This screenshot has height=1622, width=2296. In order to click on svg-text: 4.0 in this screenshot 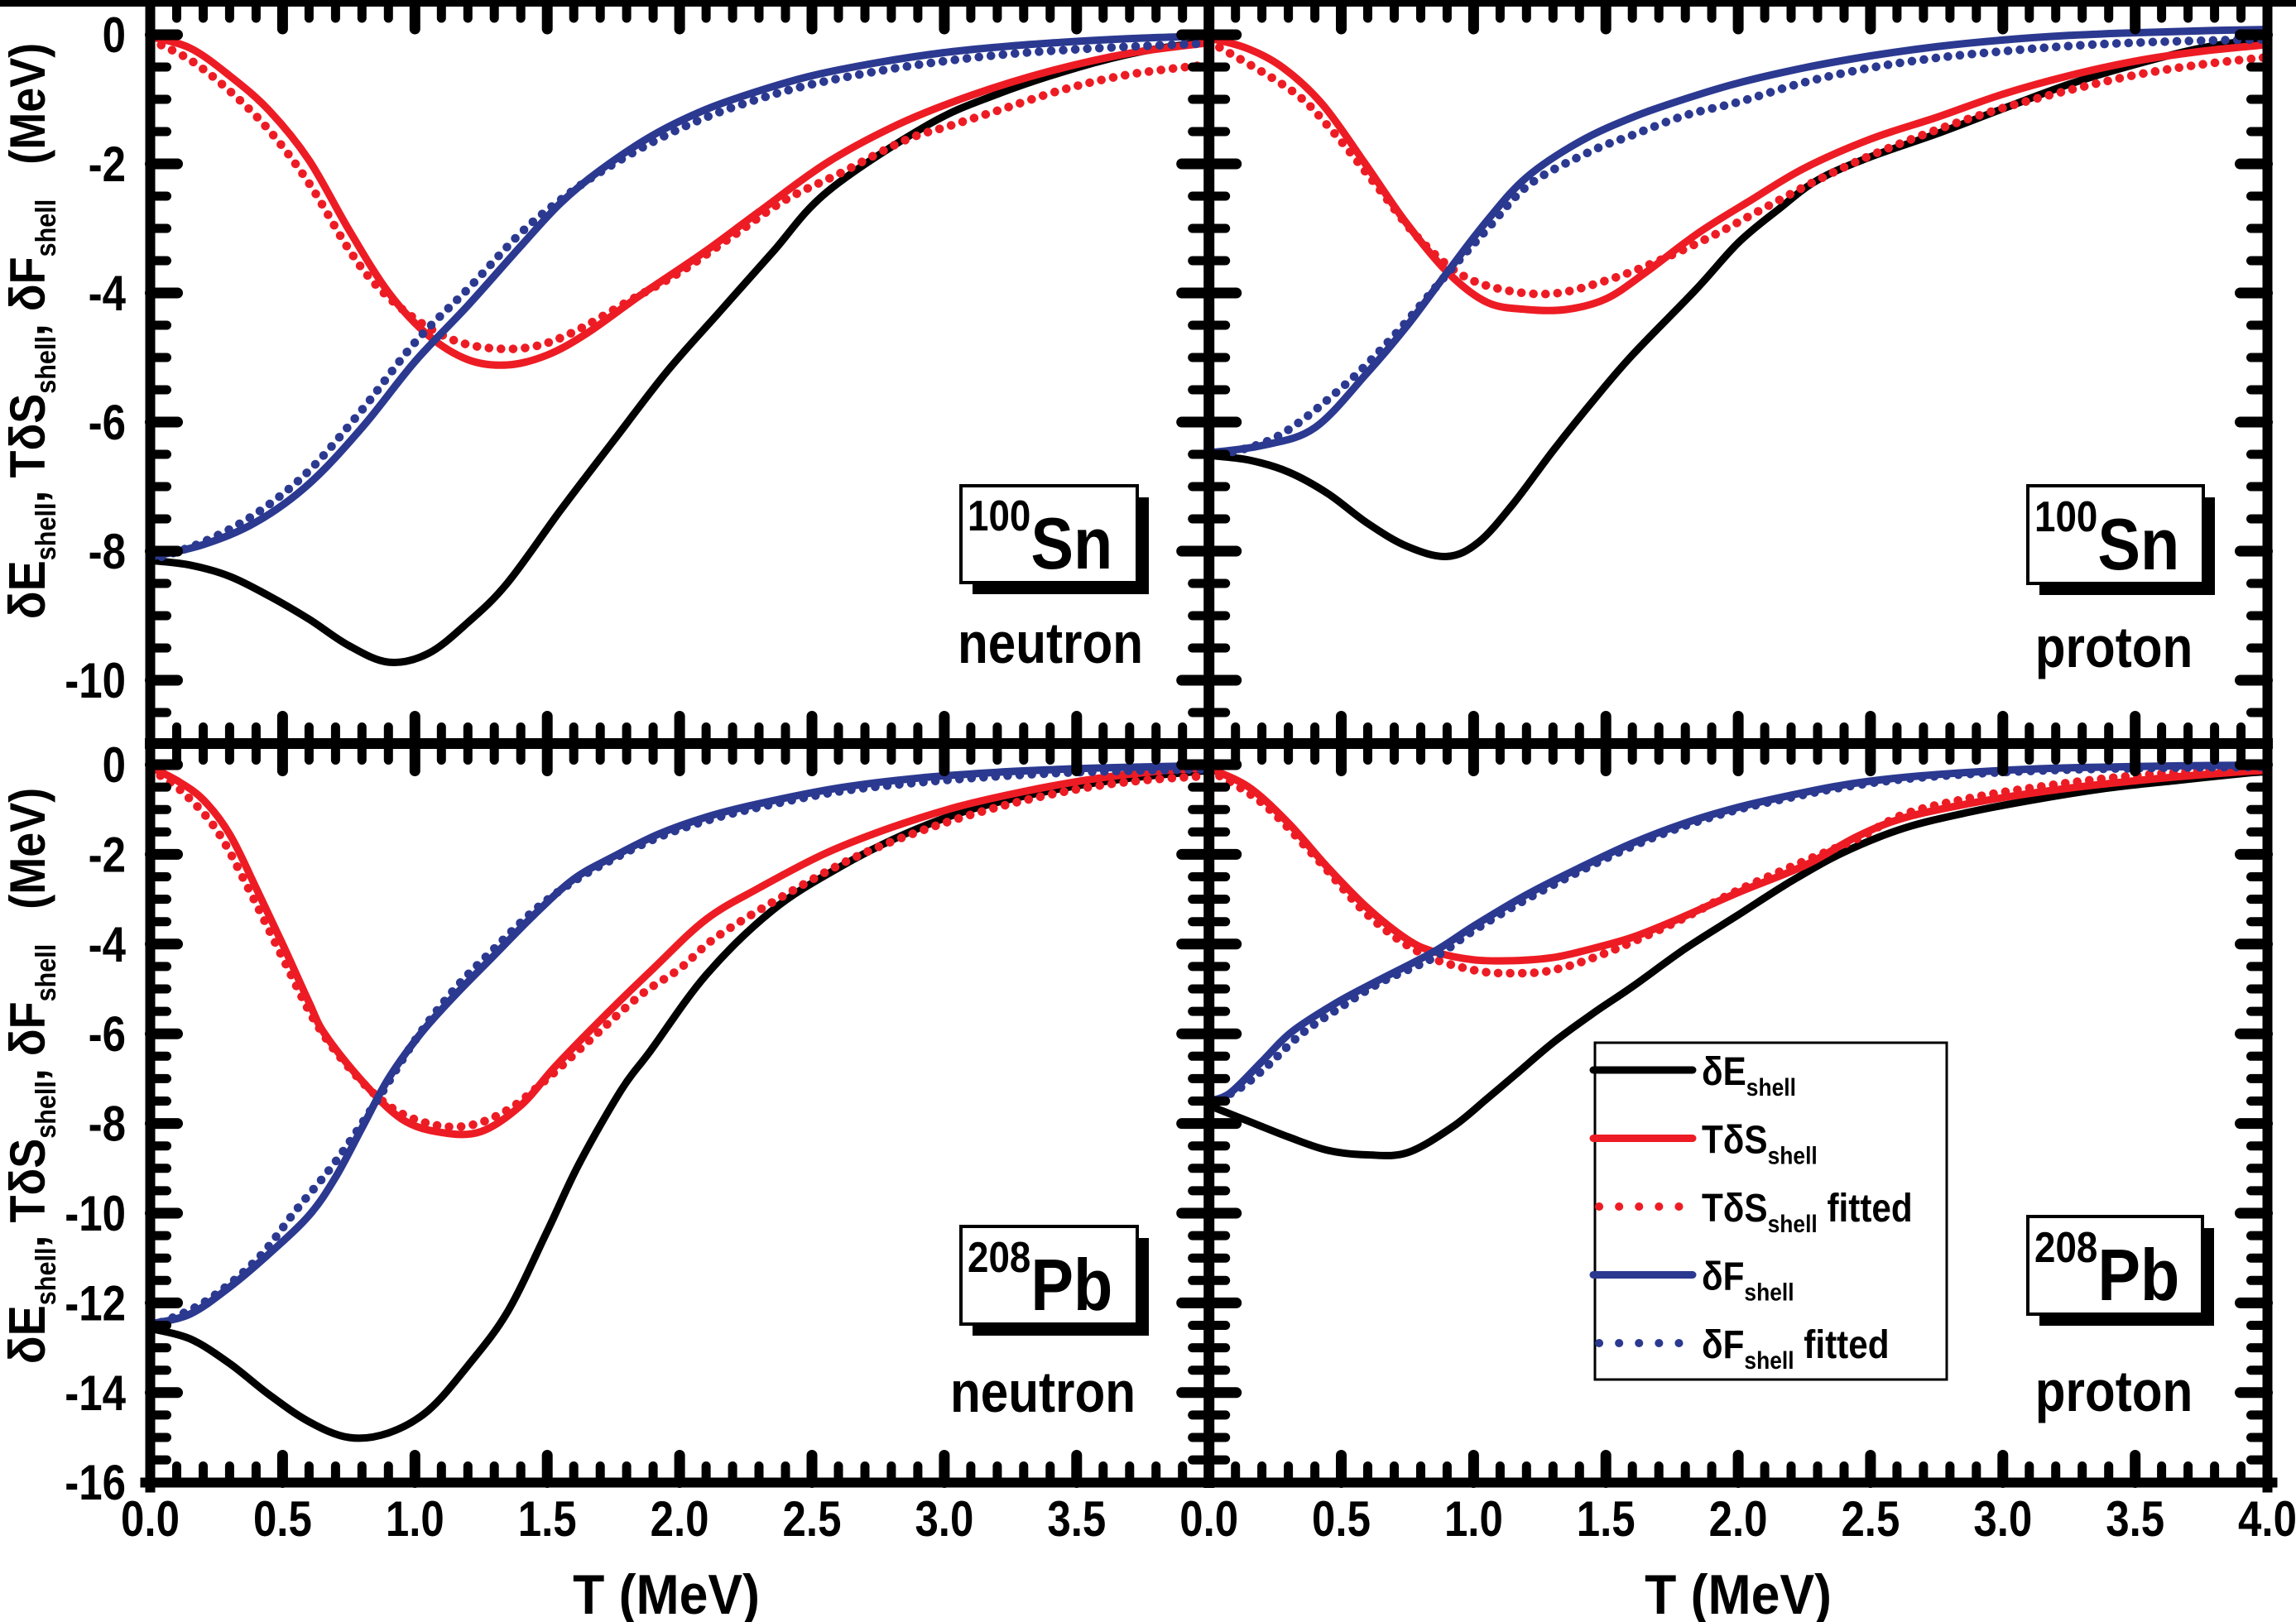, I will do `click(2267, 1519)`.